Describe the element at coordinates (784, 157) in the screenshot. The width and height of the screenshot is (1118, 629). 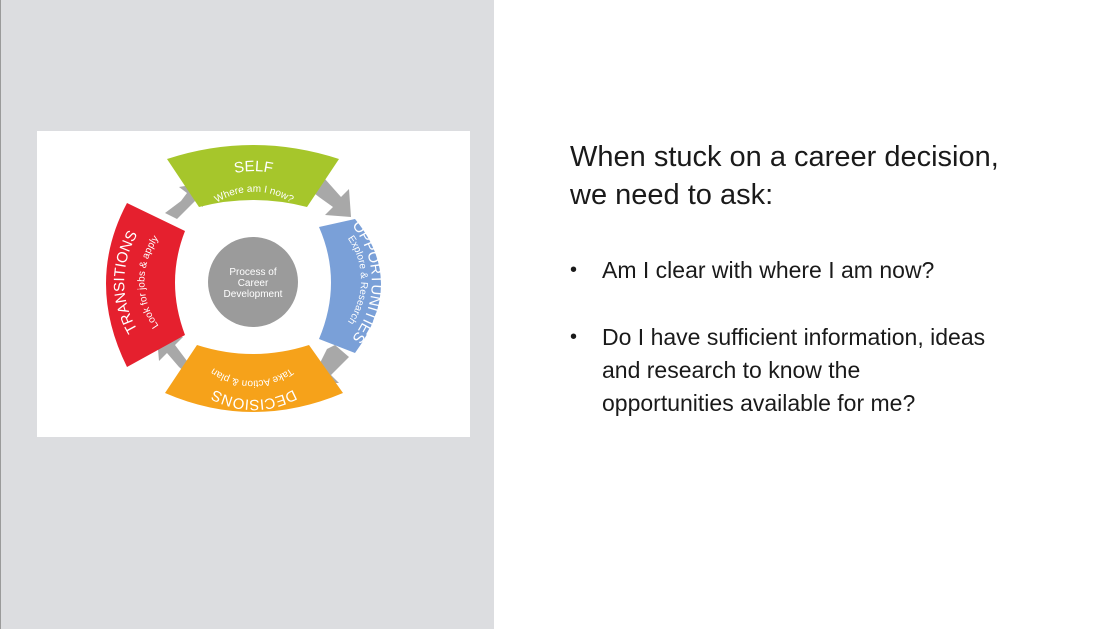
I see `slide-heading-line-1: When stuck on a career decision,` at that location.